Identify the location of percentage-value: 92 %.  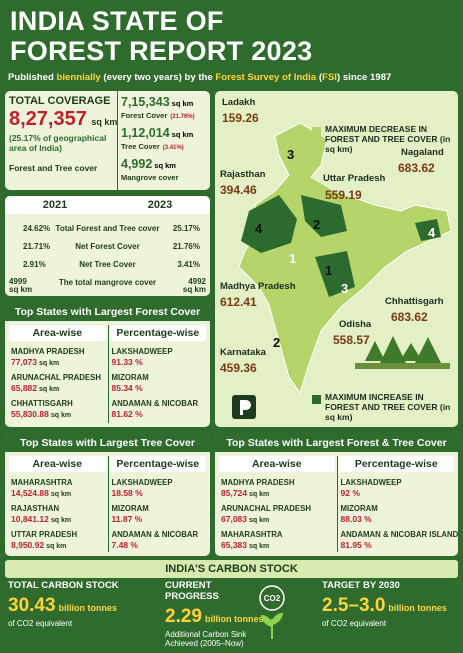
(350, 493).